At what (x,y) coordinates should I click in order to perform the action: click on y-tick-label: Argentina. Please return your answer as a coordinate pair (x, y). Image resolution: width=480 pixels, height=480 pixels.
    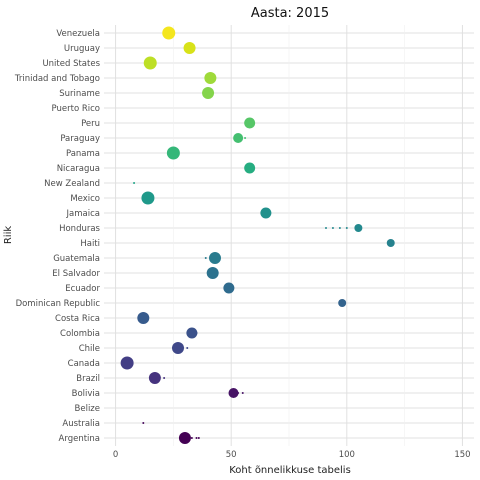
    Looking at the image, I should click on (79, 439).